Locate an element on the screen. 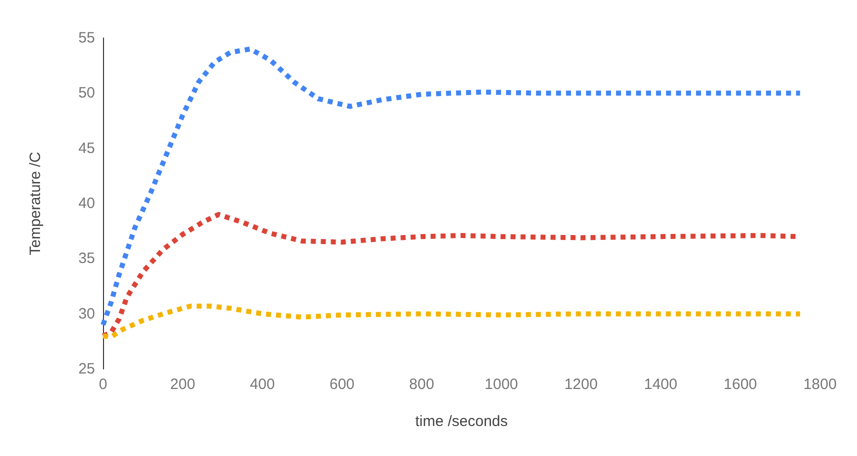 The height and width of the screenshot is (456, 857). x-tick-label: 400 is located at coordinates (262, 384).